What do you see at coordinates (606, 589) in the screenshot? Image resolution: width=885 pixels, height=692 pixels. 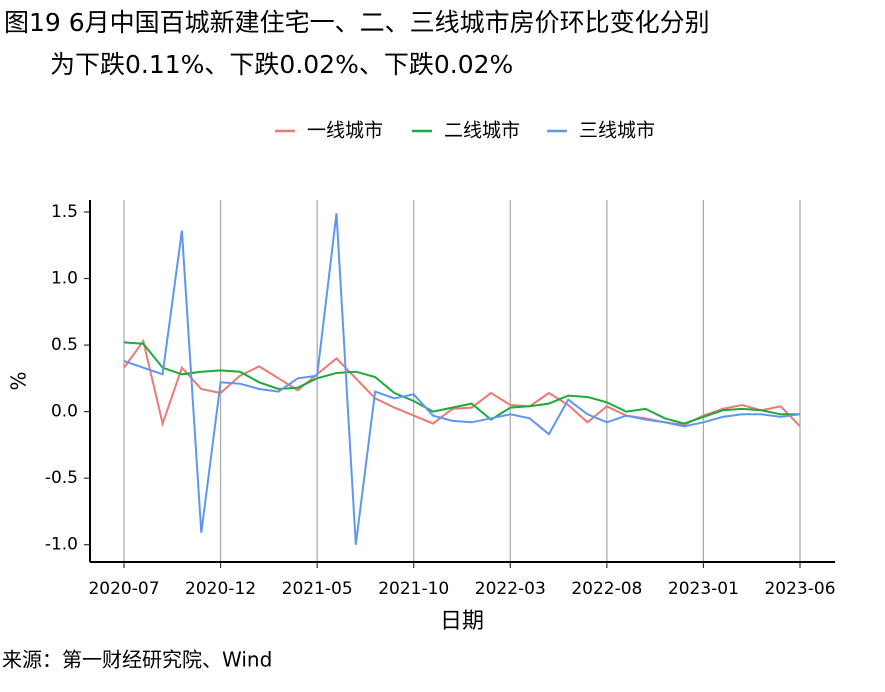 I see `x-tick-label: 2022-08` at bounding box center [606, 589].